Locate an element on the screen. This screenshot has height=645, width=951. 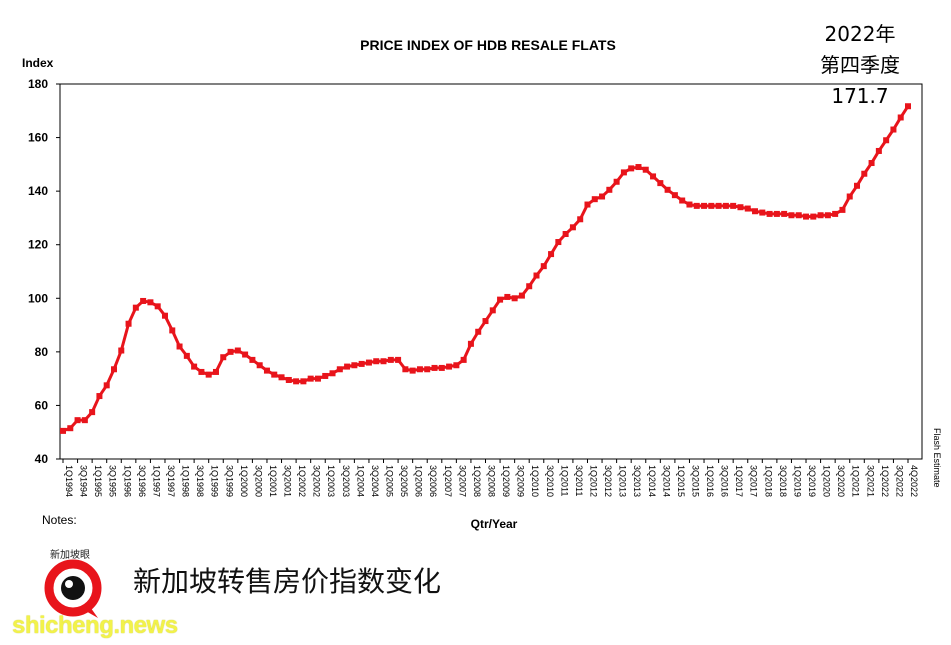
y-tick-label: 120 is located at coordinates (38, 245).